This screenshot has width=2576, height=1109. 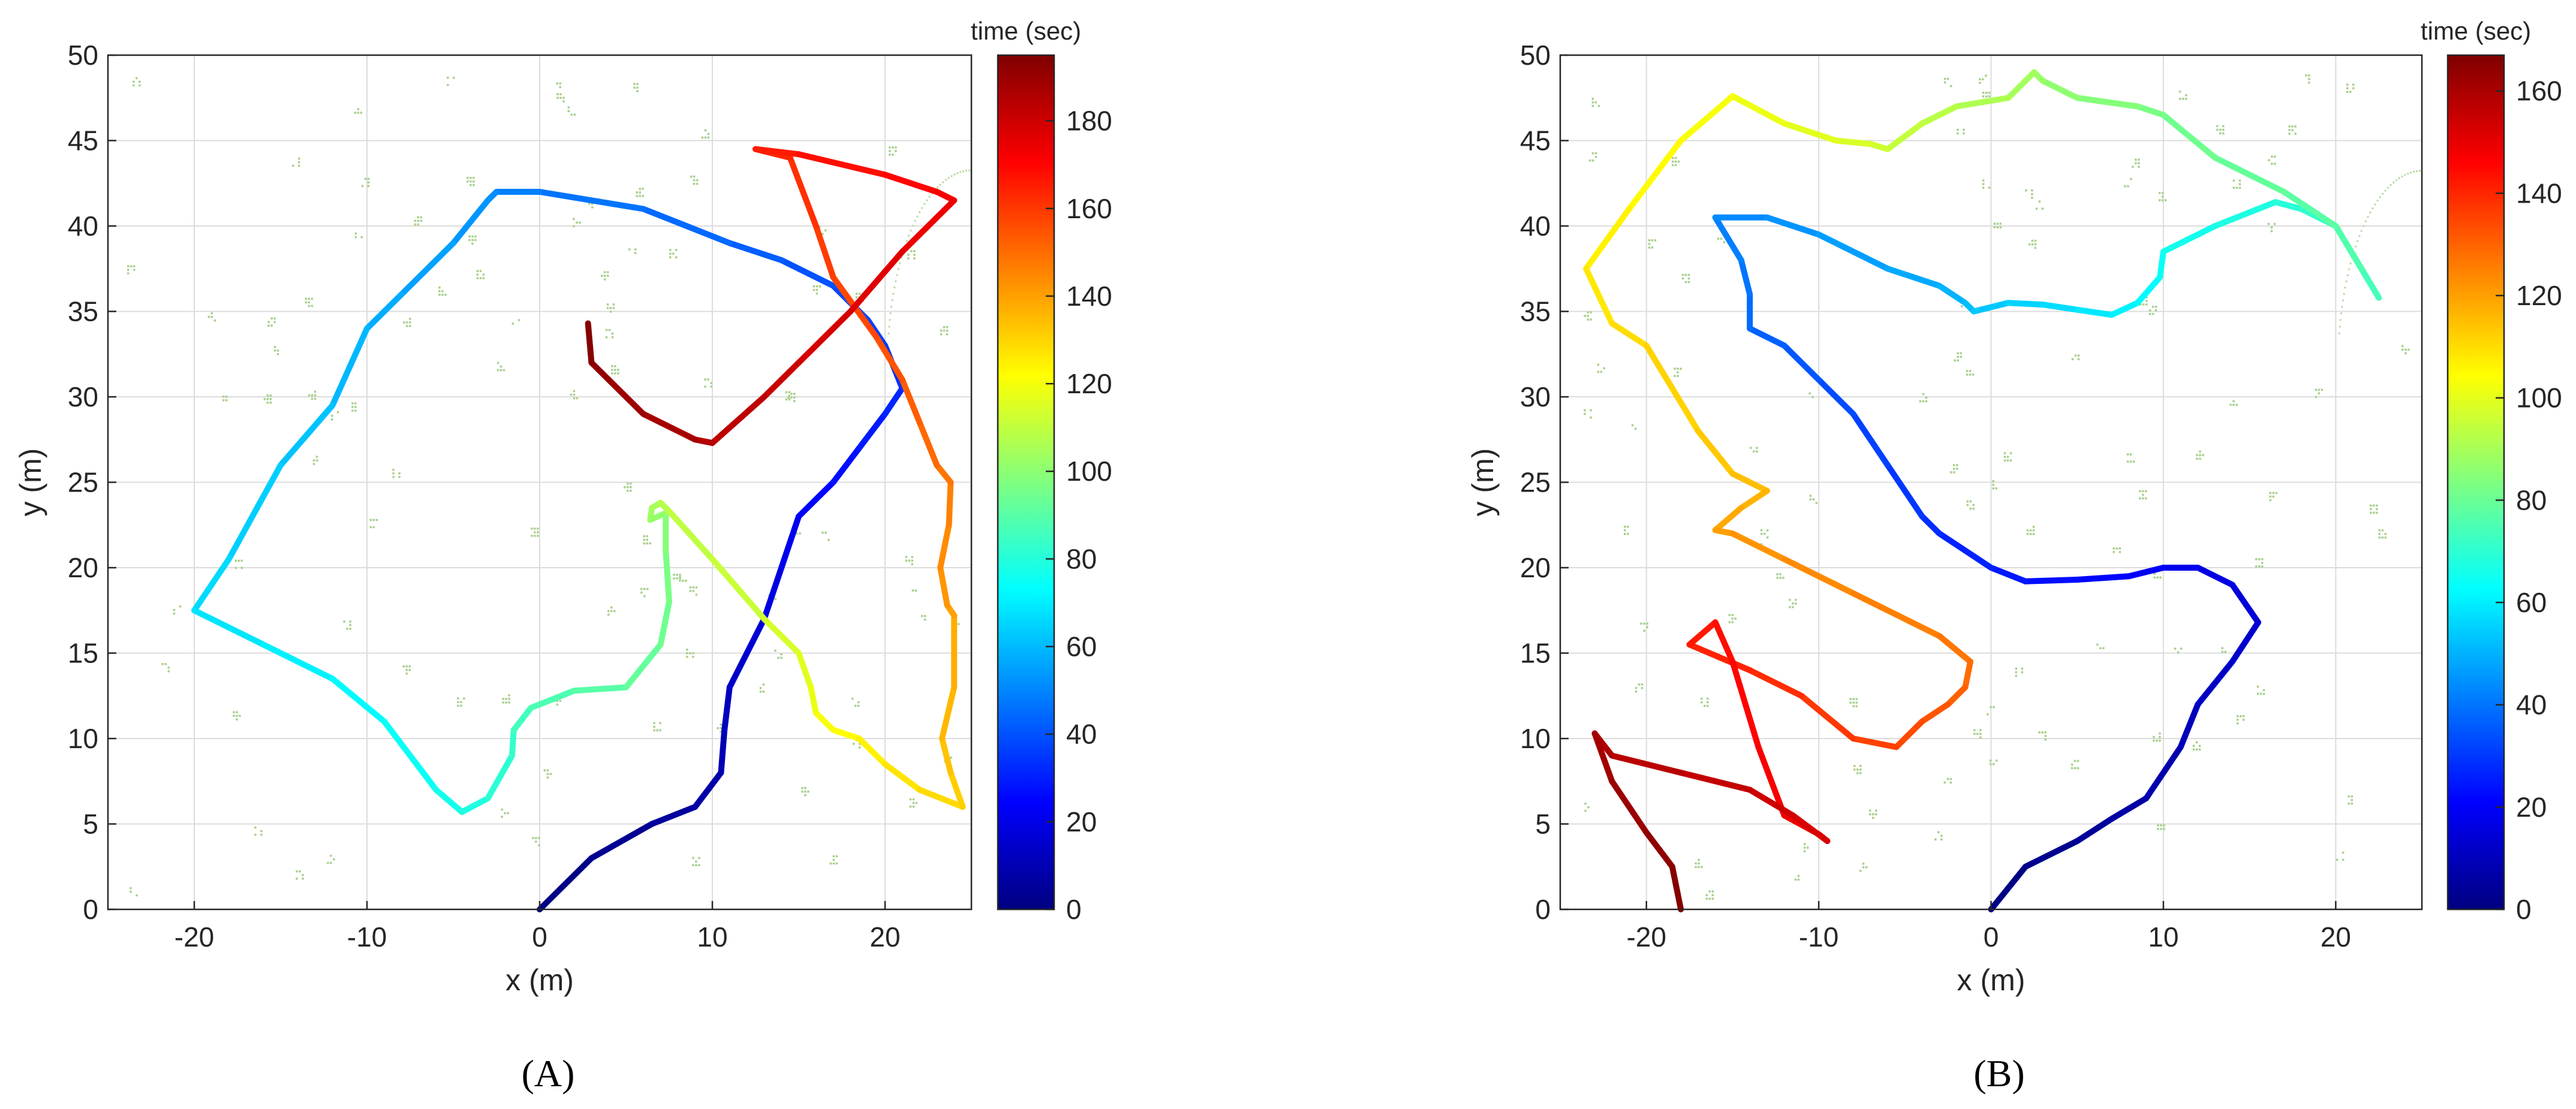 I want to click on panel-a-y-tick-label: 35, so click(x=83, y=311).